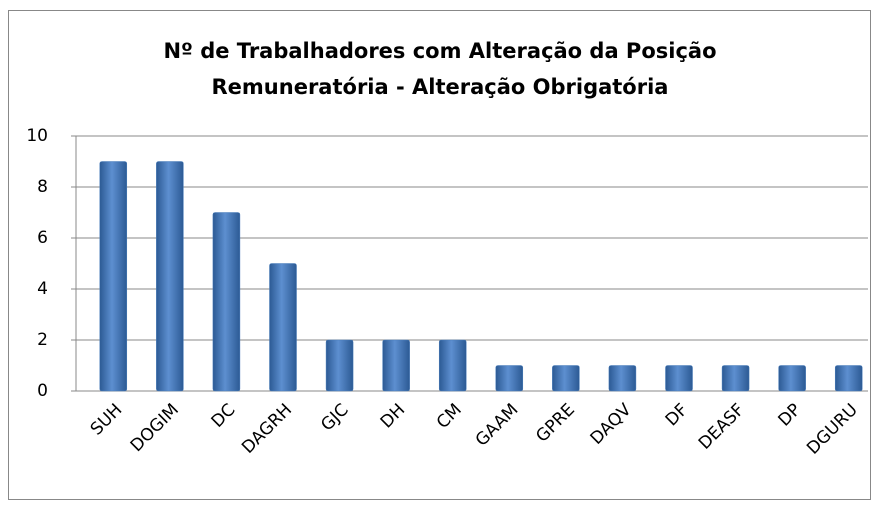 This screenshot has height=506, width=877. Describe the element at coordinates (42, 340) in the screenshot. I see `y-tick-label: 2` at that location.